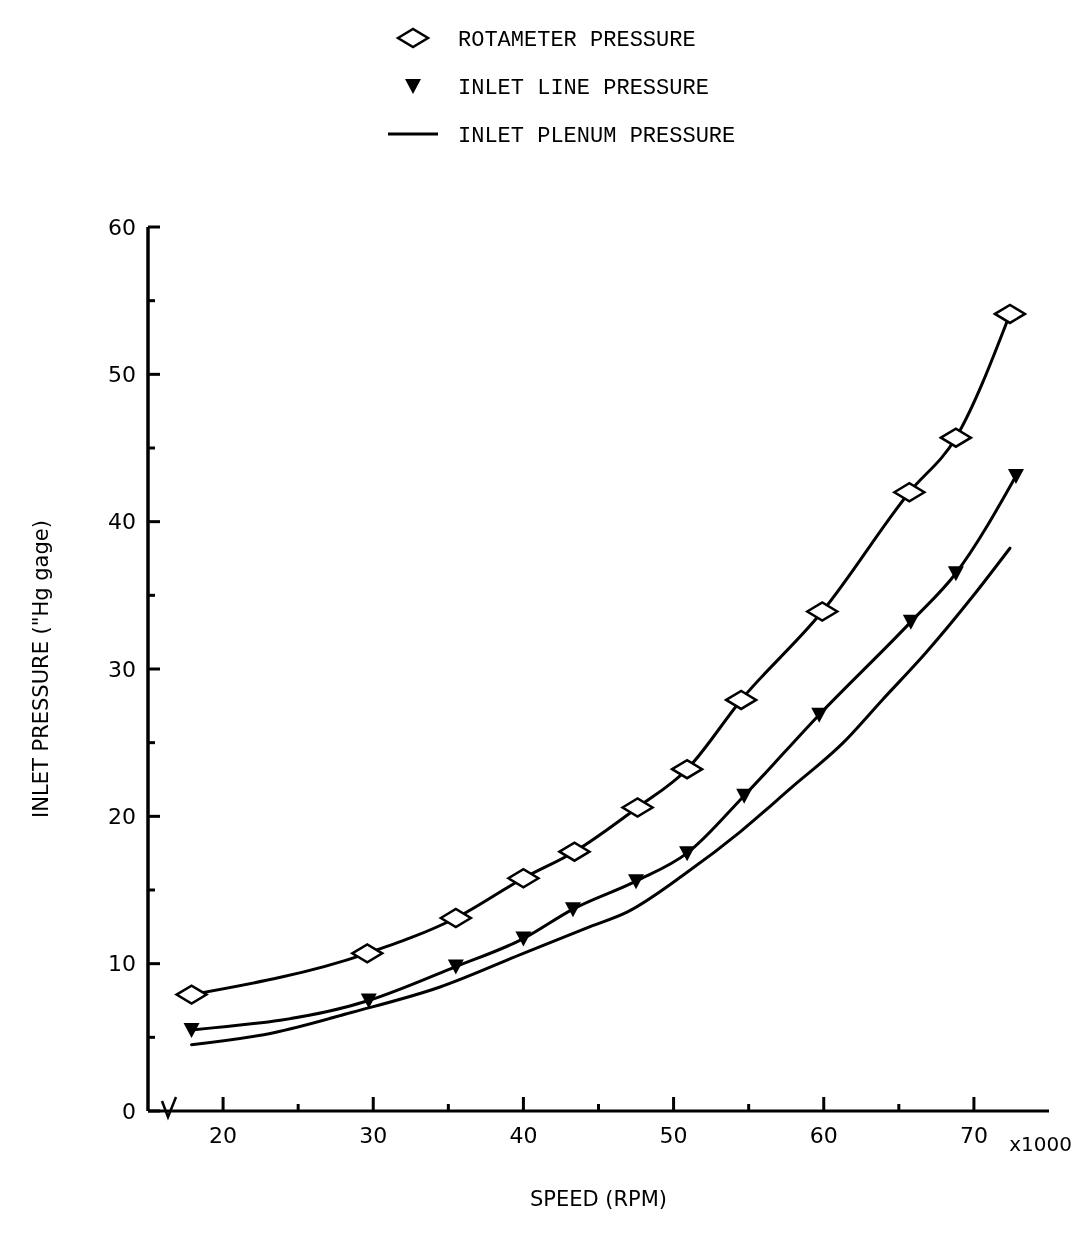  Describe the element at coordinates (823, 1135) in the screenshot. I see `x-tick-label: 60` at that location.